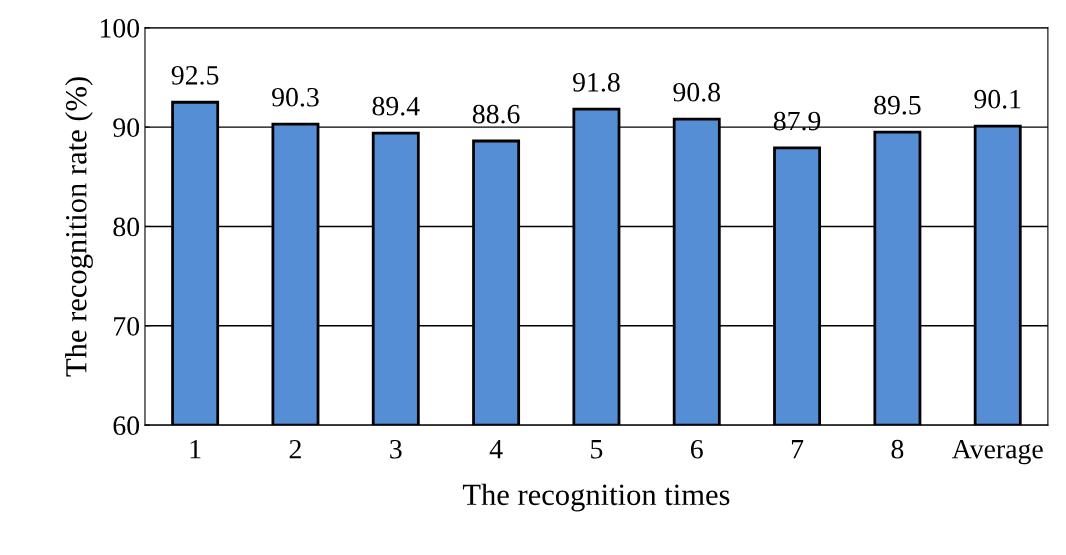 The height and width of the screenshot is (555, 1066). What do you see at coordinates (597, 449) in the screenshot?
I see `x-tick-label: 5` at bounding box center [597, 449].